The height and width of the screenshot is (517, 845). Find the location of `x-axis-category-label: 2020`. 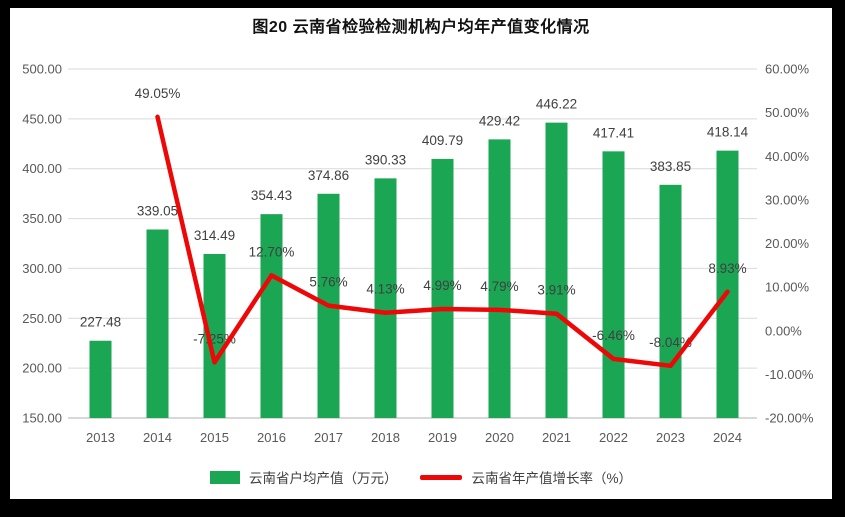

x-axis-category-label: 2020 is located at coordinates (499, 437).